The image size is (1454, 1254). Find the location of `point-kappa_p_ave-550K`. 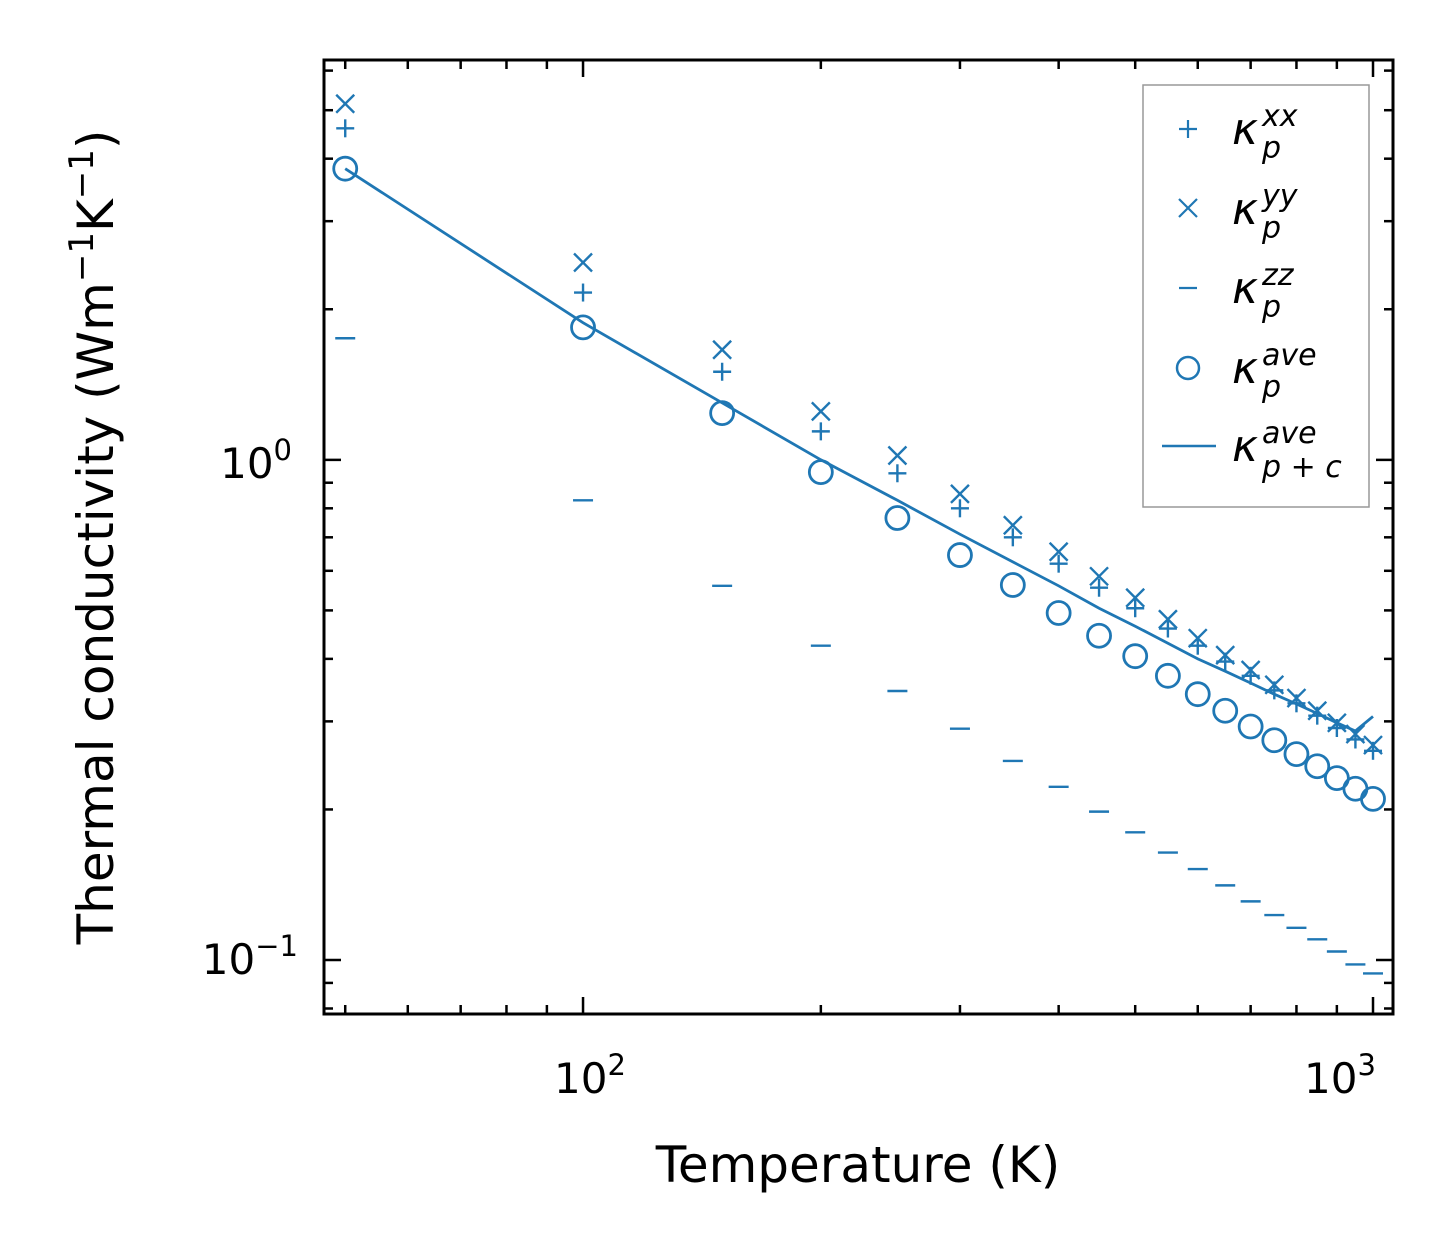

point-kappa_p_ave-550K is located at coordinates (1168, 675).